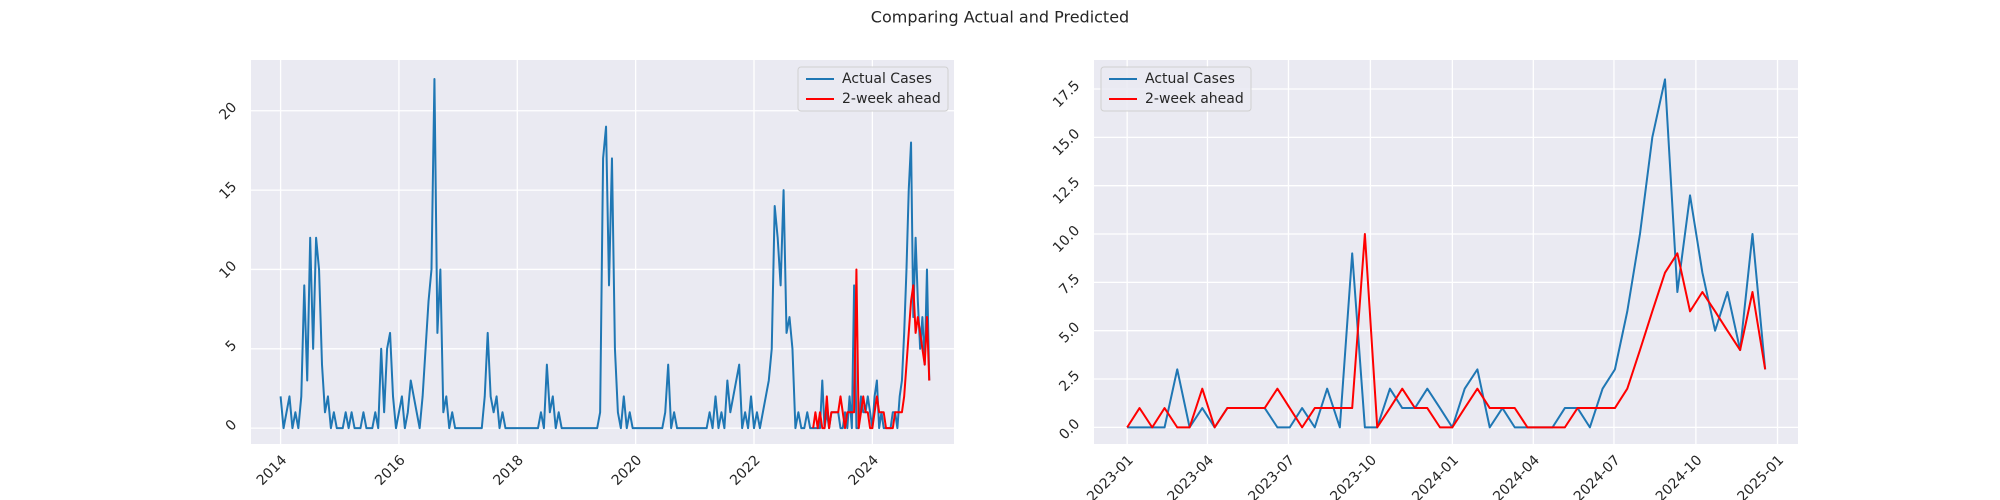  What do you see at coordinates (390, 470) in the screenshot?
I see `x-tick-label: 2016` at bounding box center [390, 470].